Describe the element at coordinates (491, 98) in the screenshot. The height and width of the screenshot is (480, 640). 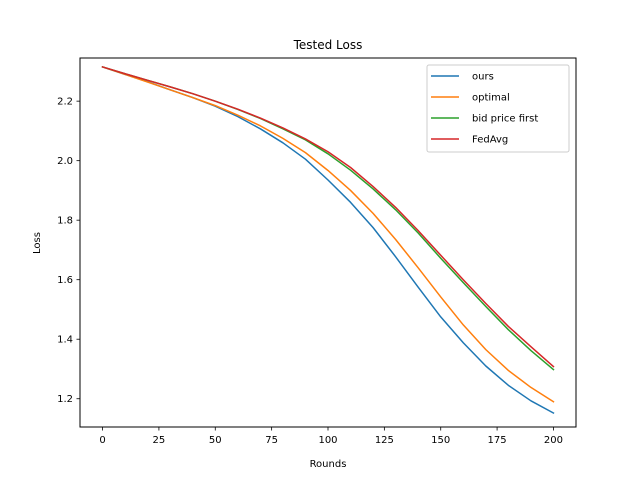
I see `legend-label: optimal` at that location.